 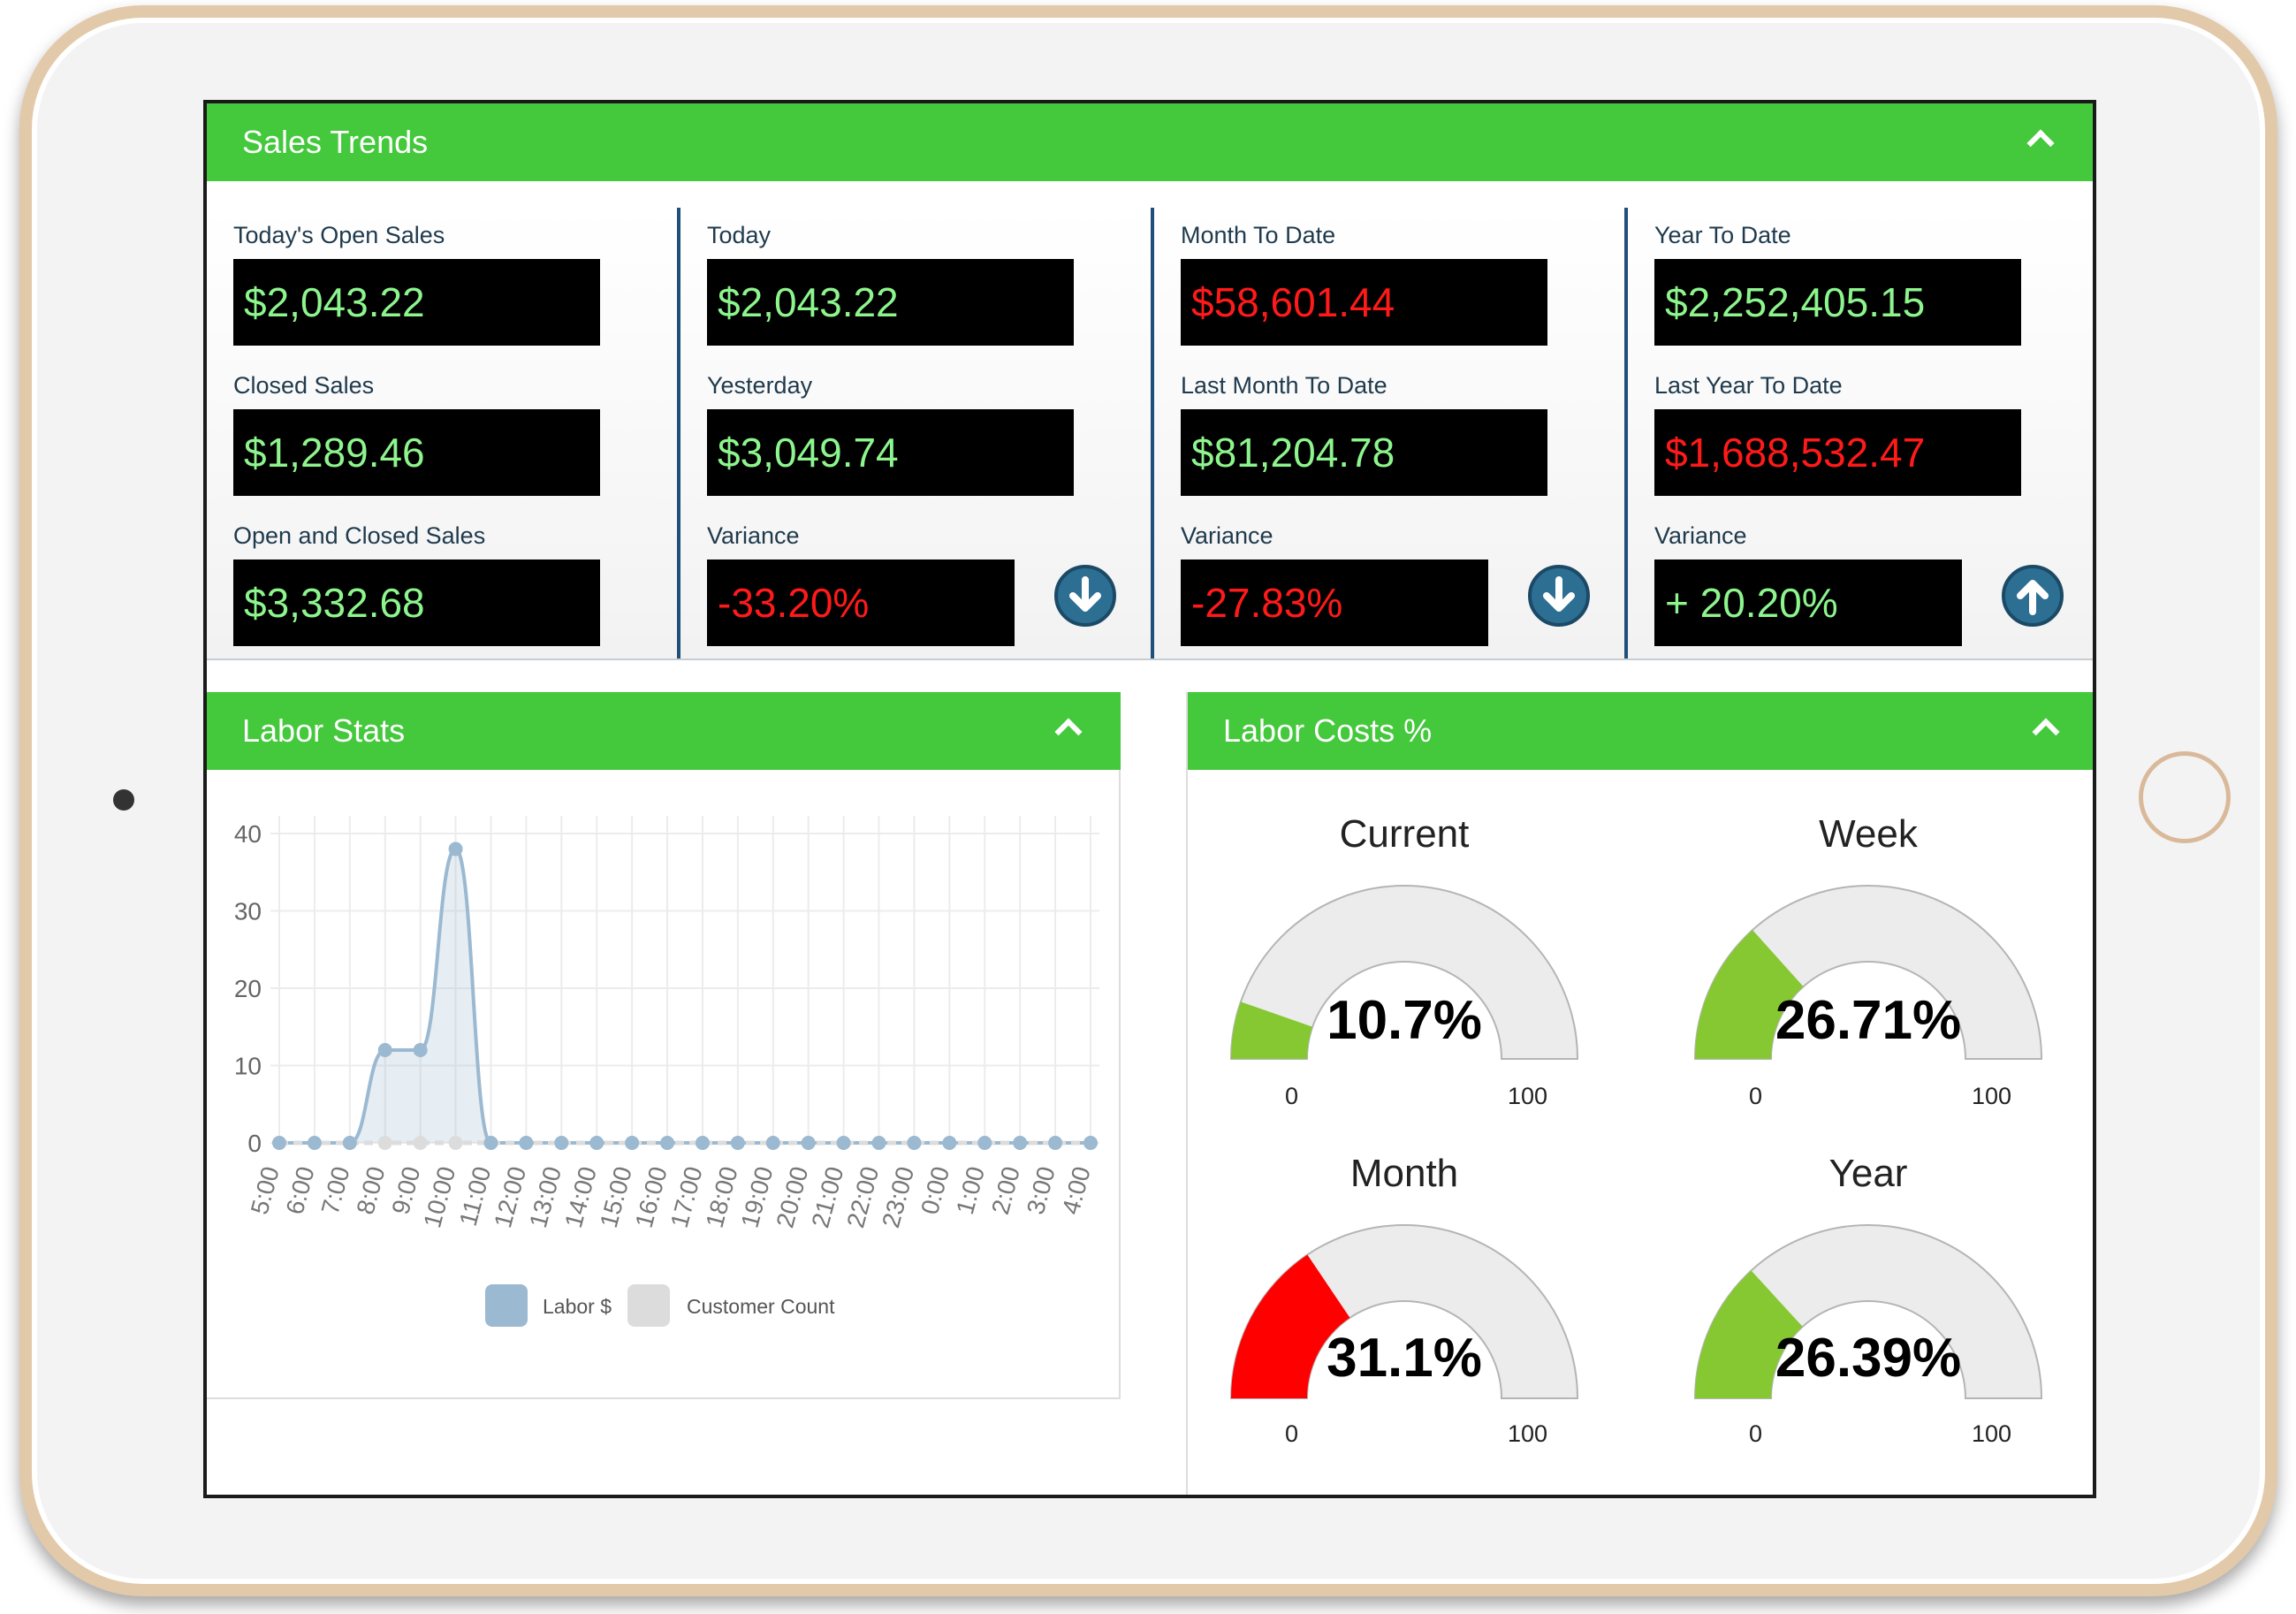 What do you see at coordinates (248, 834) in the screenshot?
I see `y-tick-label: 40` at bounding box center [248, 834].